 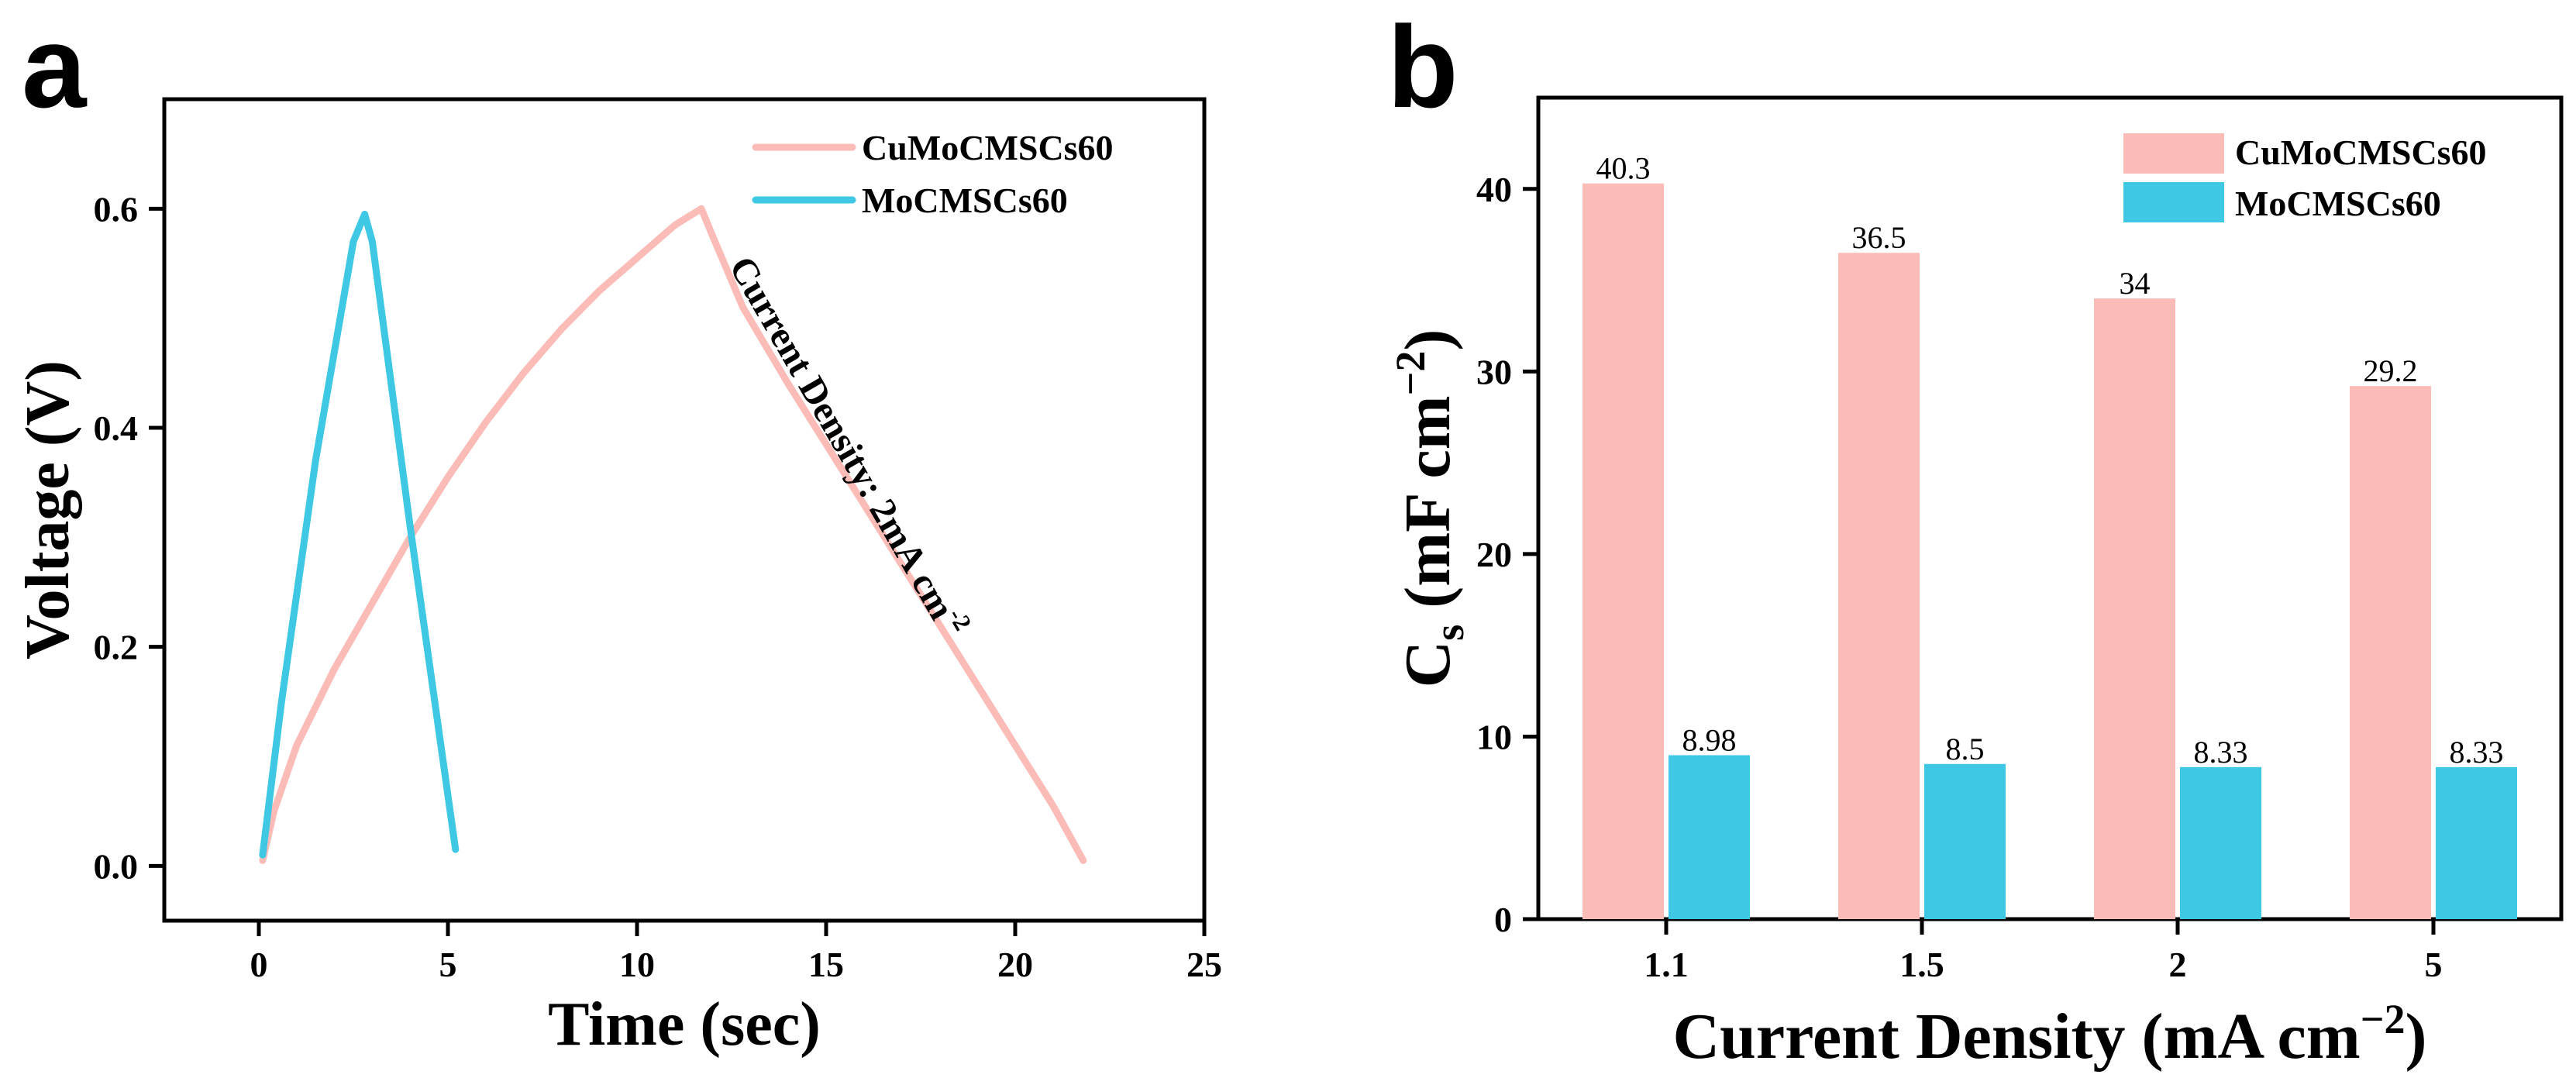 I want to click on y-title-main: C, so click(x=1428, y=664).